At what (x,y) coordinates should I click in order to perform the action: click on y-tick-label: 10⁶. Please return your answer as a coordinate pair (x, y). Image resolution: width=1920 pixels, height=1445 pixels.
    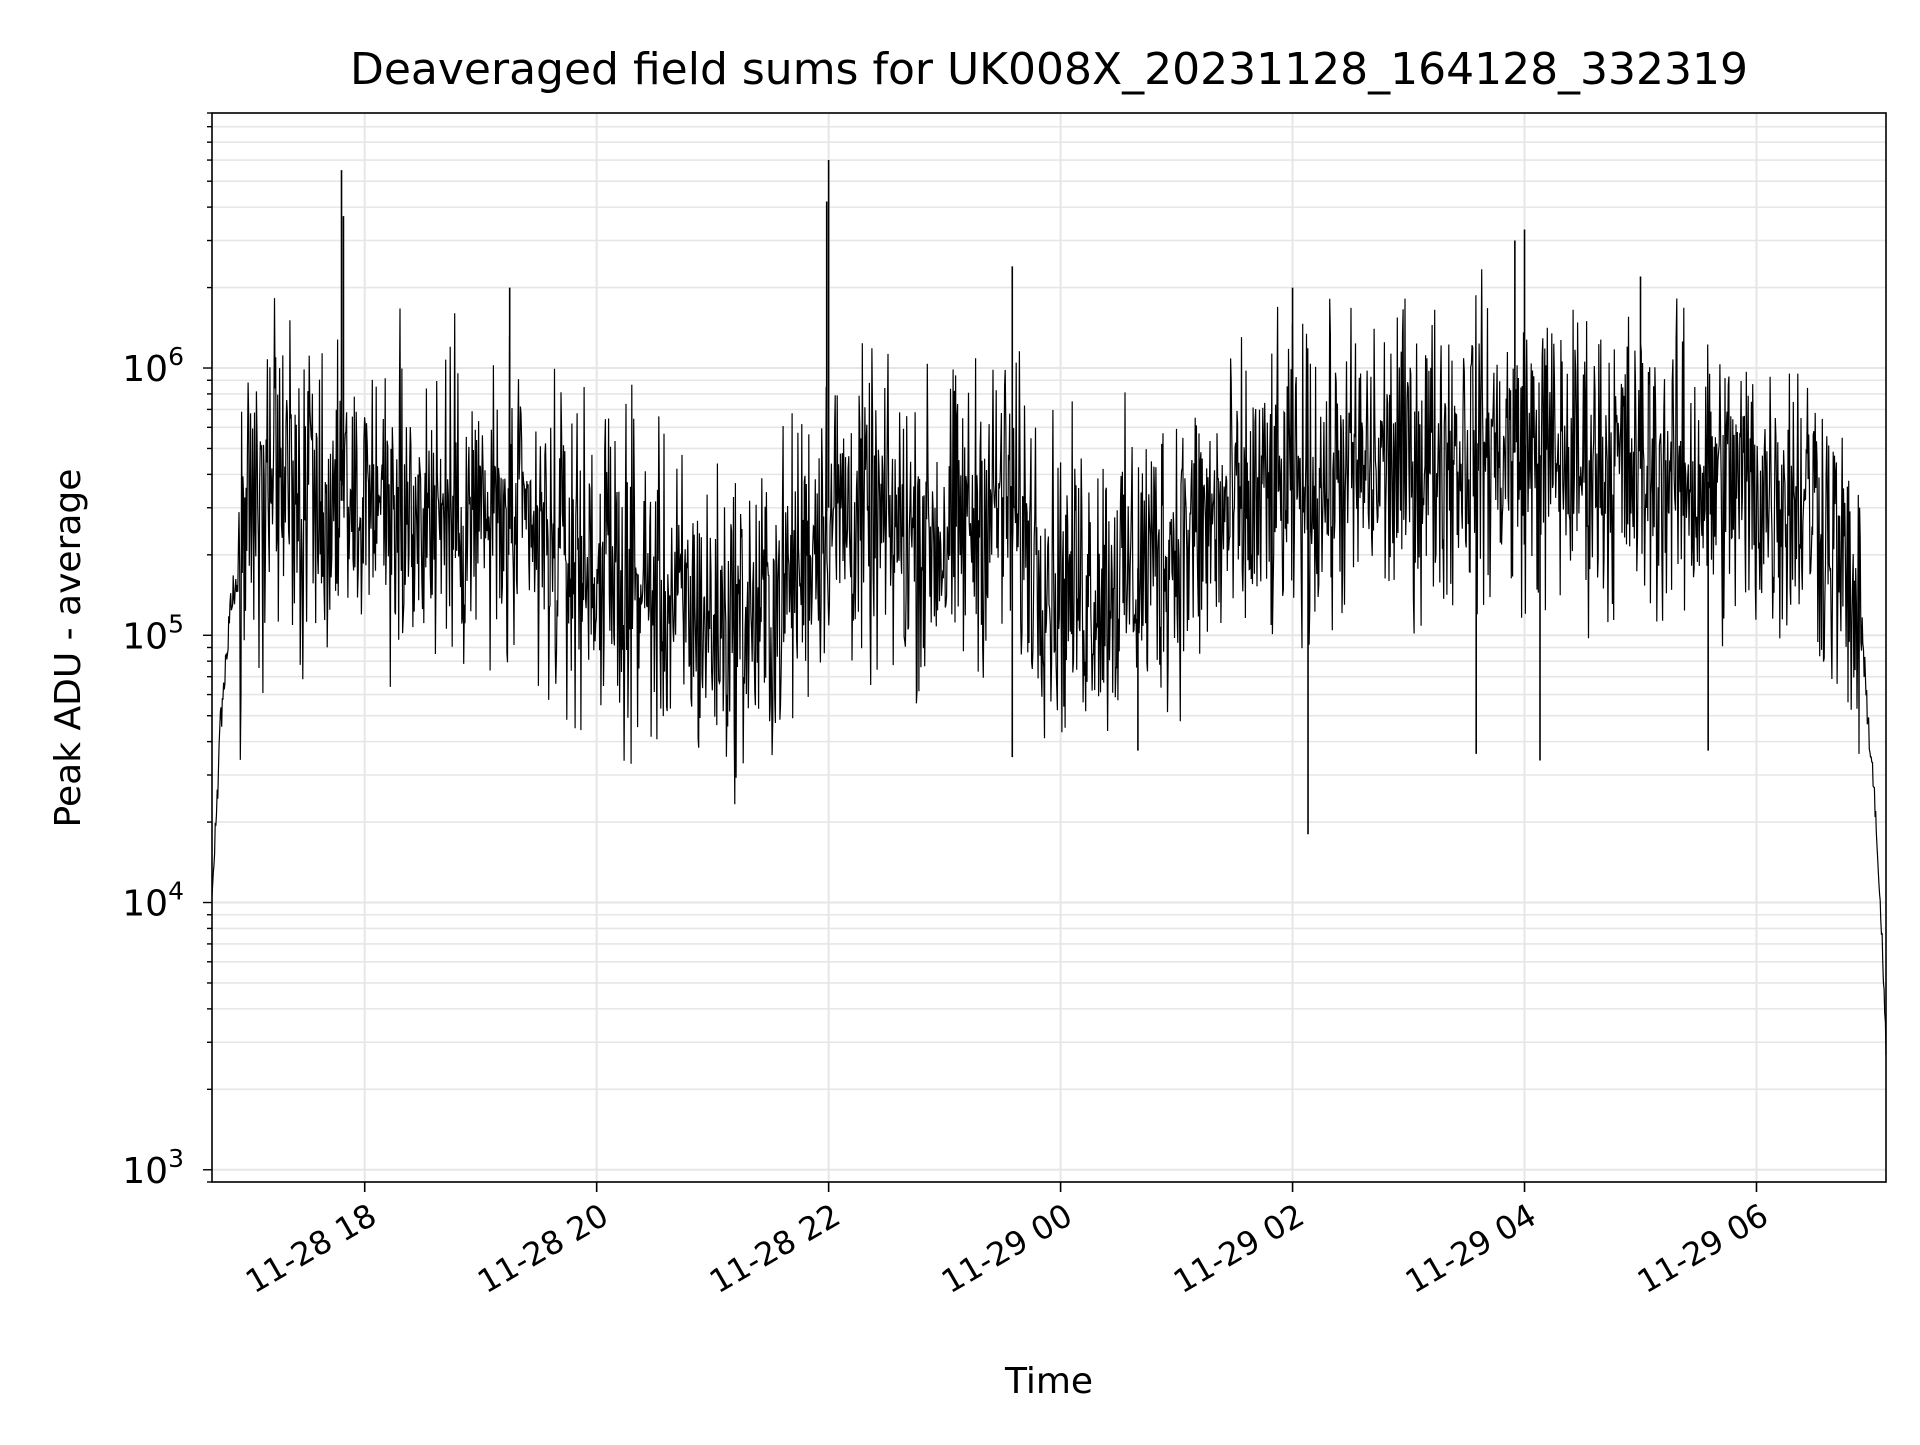
    Looking at the image, I should click on (153, 366).